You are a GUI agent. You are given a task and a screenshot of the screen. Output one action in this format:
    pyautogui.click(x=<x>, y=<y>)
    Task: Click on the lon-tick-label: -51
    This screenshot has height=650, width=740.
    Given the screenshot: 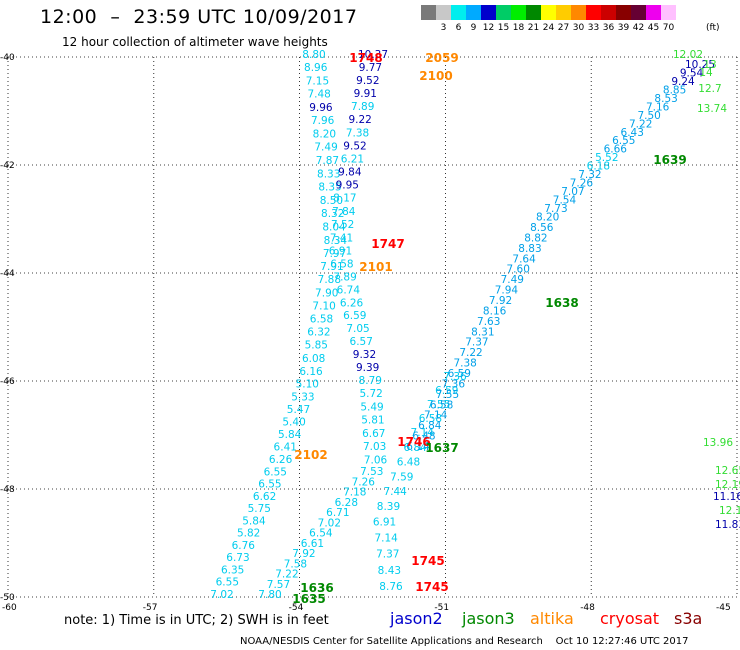 What is the action you would take?
    pyautogui.click(x=441, y=608)
    